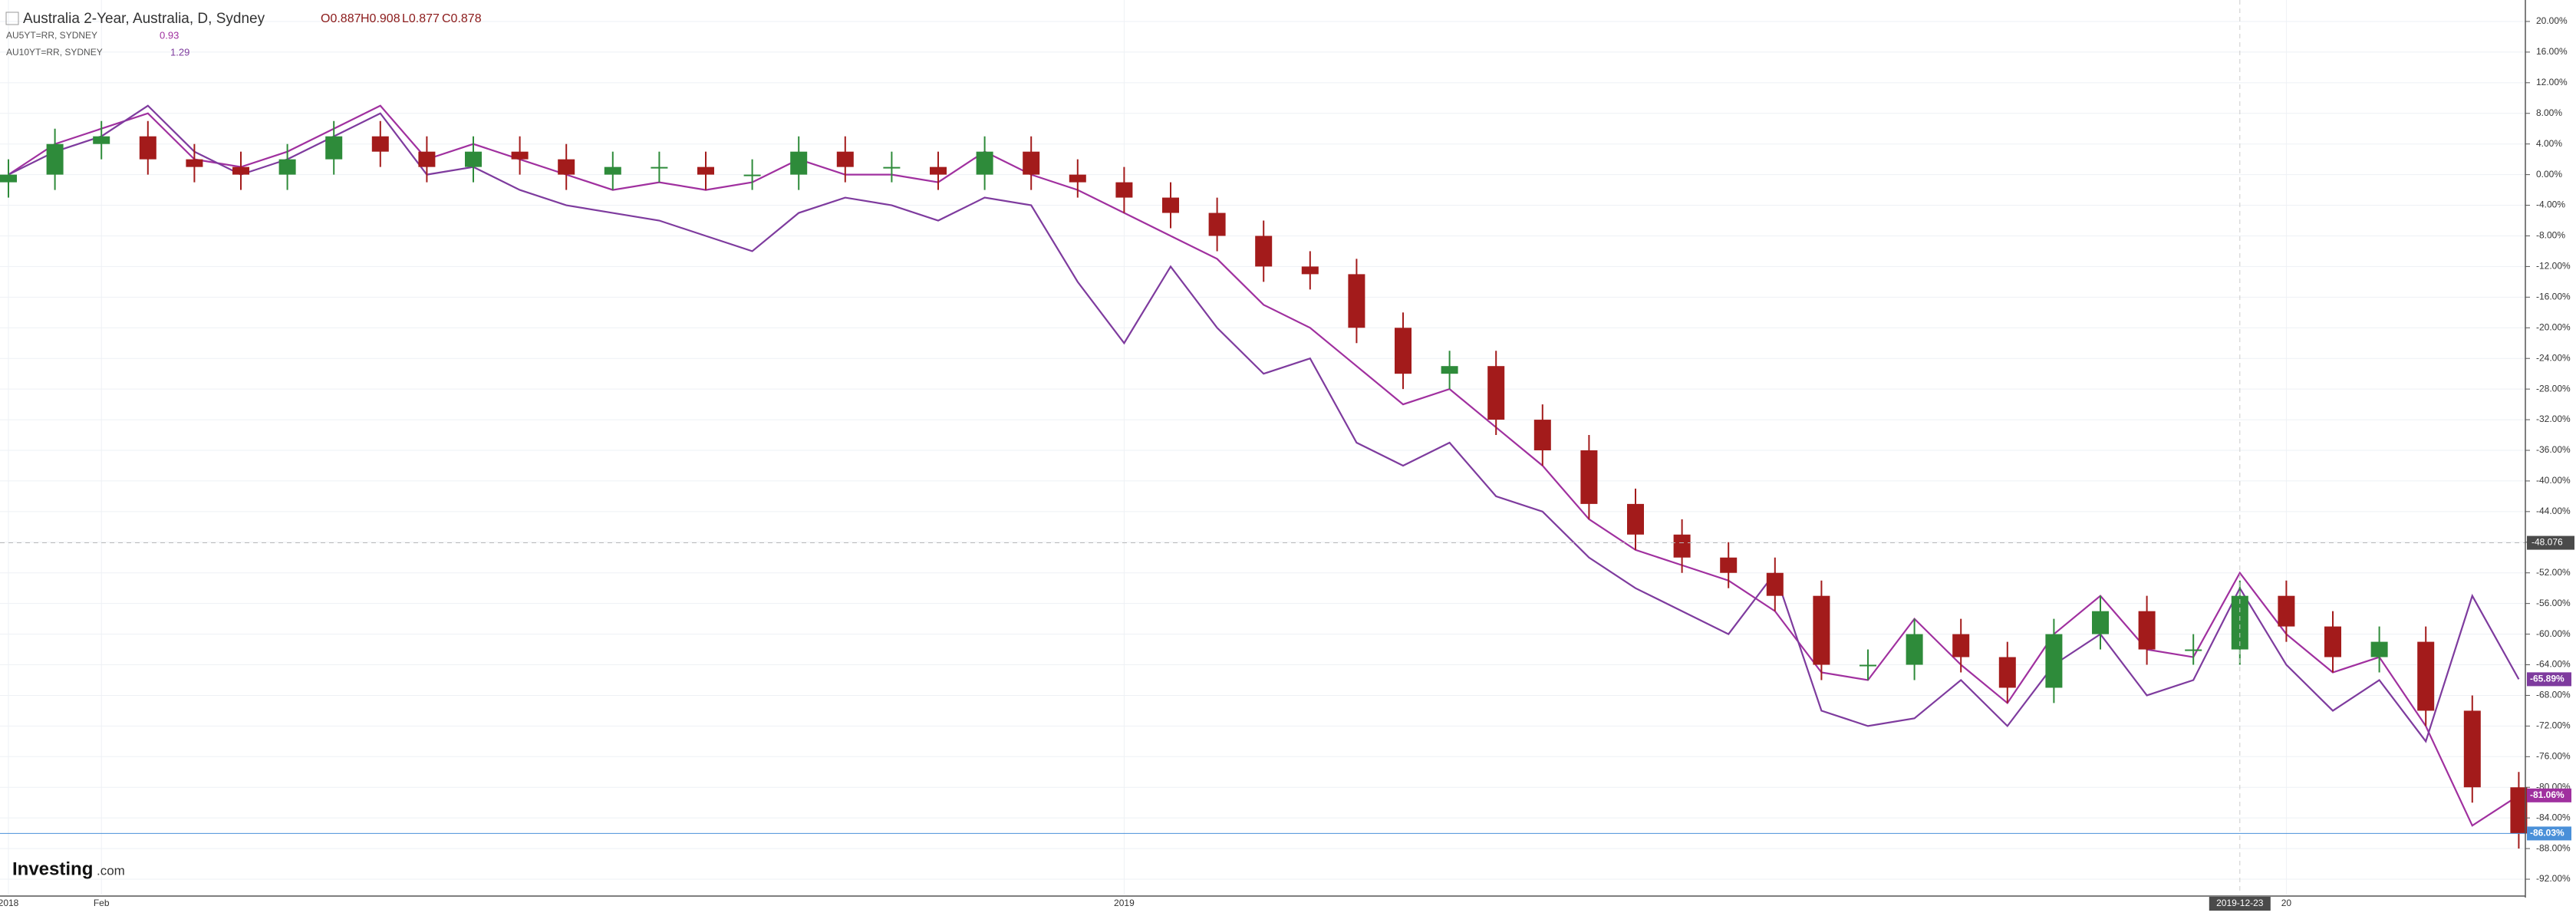 The image size is (2576, 916). I want to click on y-tick-label: -32.00%, so click(2553, 419).